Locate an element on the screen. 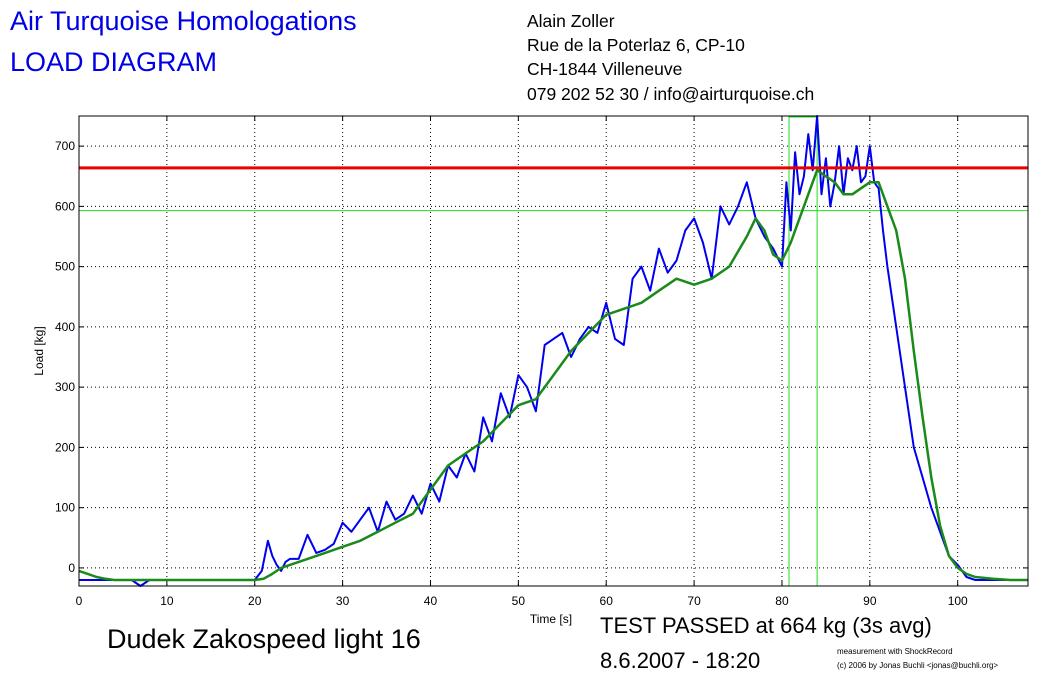  x-tick-label: 50 is located at coordinates (519, 601).